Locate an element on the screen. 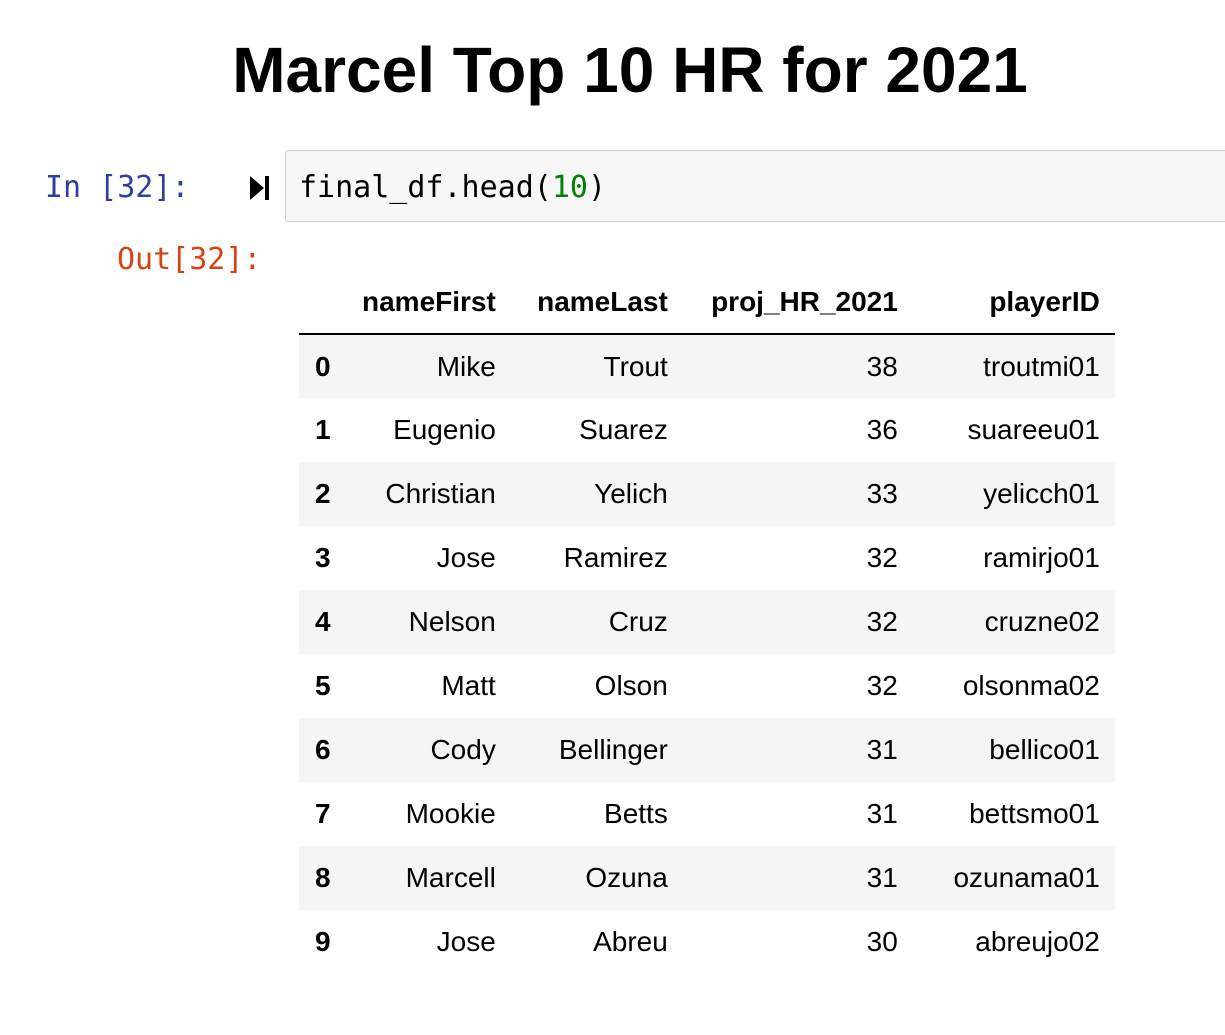 The height and width of the screenshot is (1035, 1225). row-index: 7 is located at coordinates (323, 813).